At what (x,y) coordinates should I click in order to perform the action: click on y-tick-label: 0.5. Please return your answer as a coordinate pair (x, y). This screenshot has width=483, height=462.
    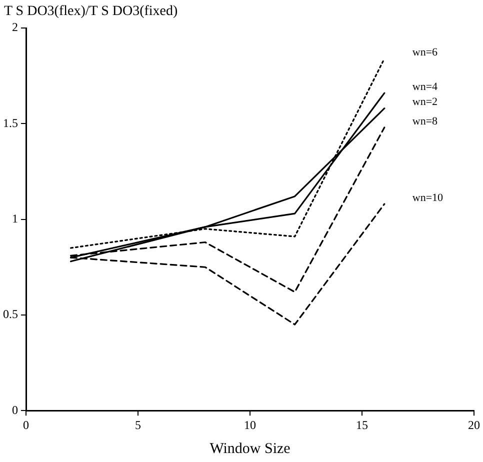
    Looking at the image, I should click on (10, 314).